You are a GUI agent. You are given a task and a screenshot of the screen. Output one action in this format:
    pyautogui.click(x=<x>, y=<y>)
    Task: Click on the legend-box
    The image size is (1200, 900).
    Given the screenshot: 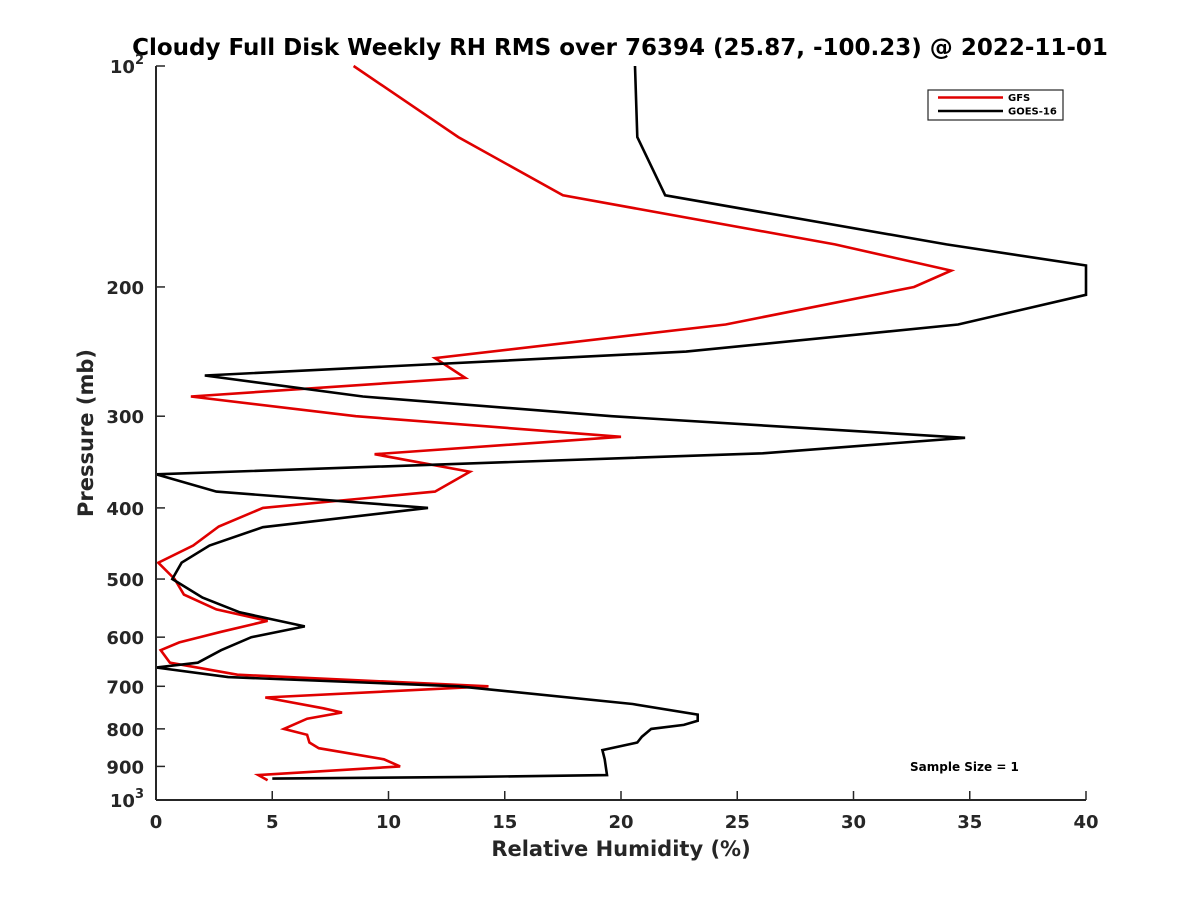 What is the action you would take?
    pyautogui.click(x=995, y=105)
    